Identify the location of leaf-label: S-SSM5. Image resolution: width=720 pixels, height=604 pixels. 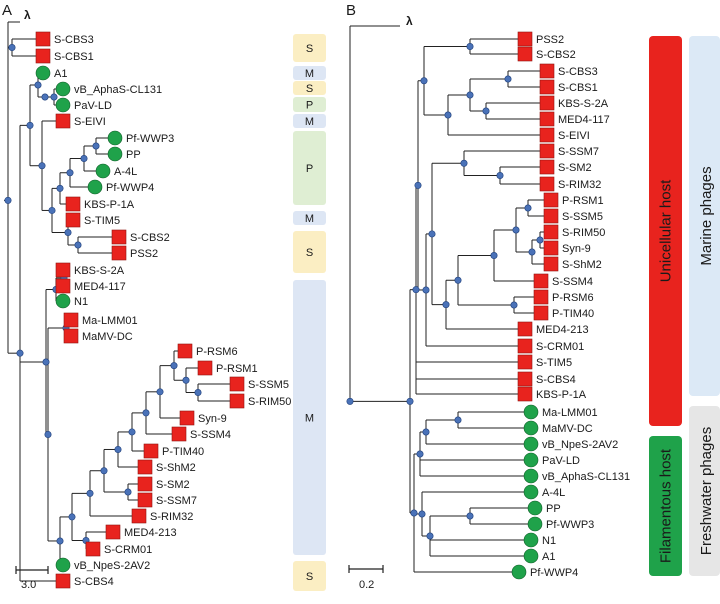
(582, 217).